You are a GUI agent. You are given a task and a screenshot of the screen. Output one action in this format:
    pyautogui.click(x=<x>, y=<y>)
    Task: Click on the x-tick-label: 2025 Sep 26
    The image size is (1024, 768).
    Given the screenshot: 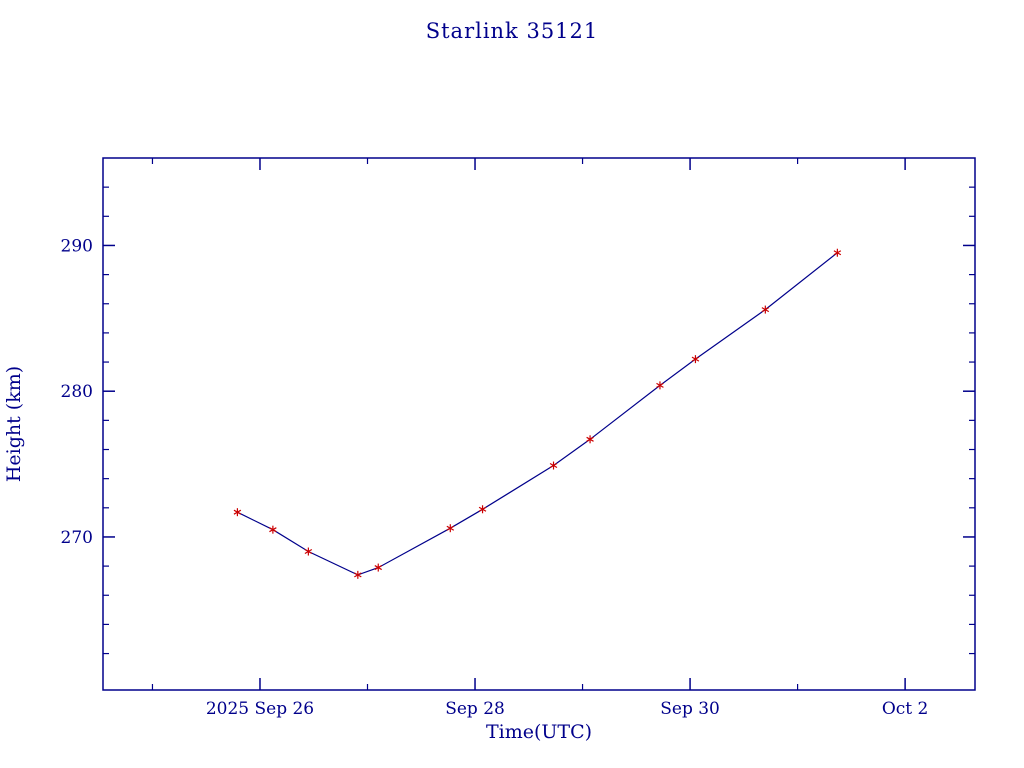 What is the action you would take?
    pyautogui.click(x=260, y=709)
    